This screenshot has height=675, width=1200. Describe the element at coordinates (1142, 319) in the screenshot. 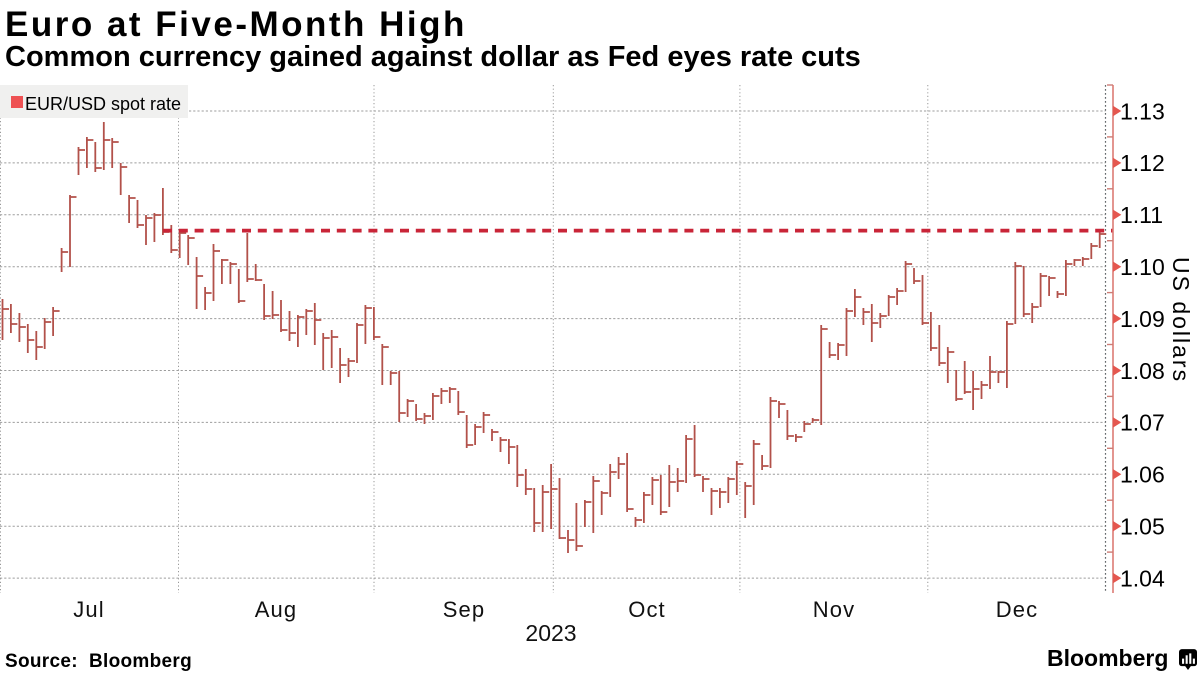

I see `svg-text: 1.09` at that location.